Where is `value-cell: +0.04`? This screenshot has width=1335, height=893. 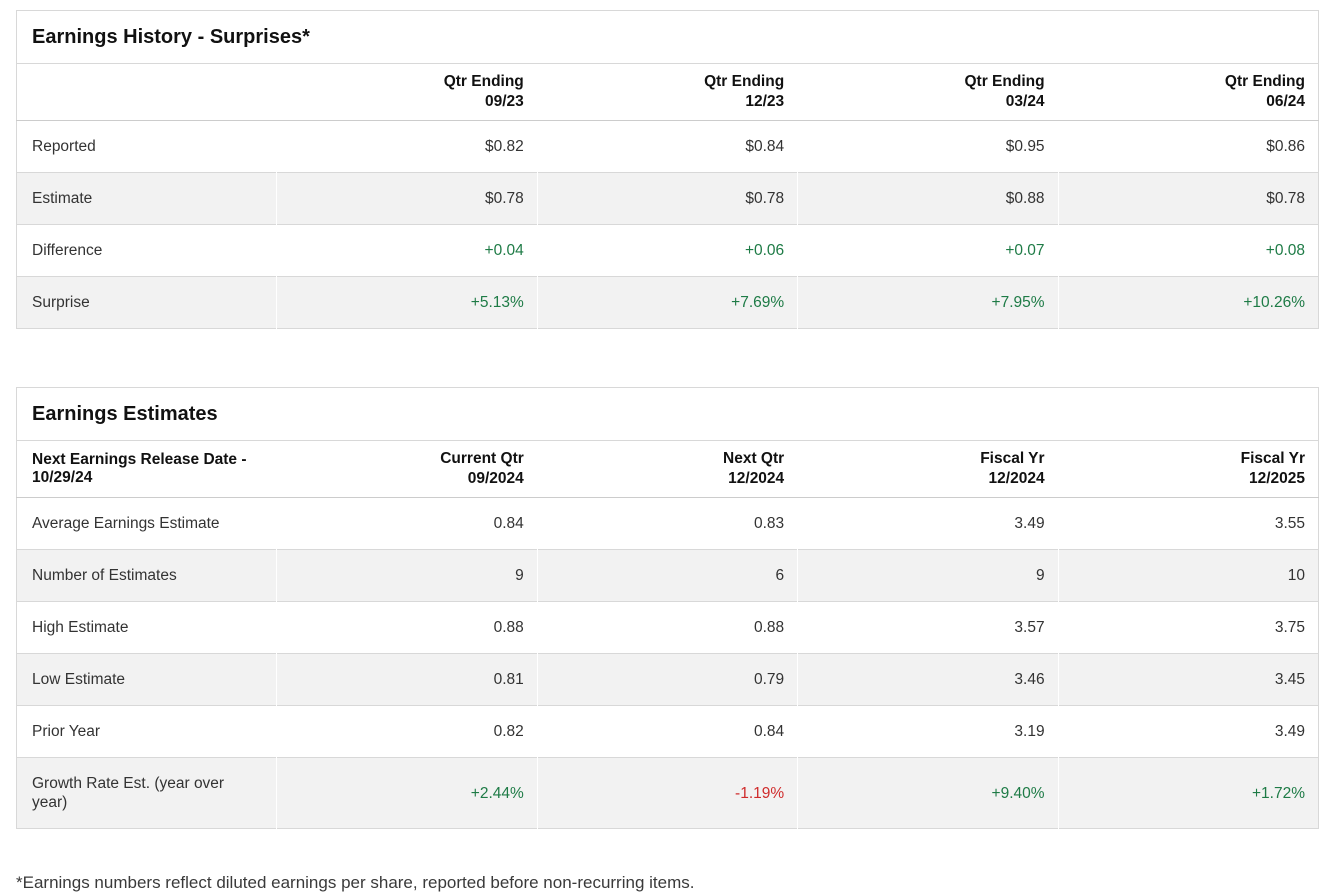
value-cell: +0.04 is located at coordinates (407, 250).